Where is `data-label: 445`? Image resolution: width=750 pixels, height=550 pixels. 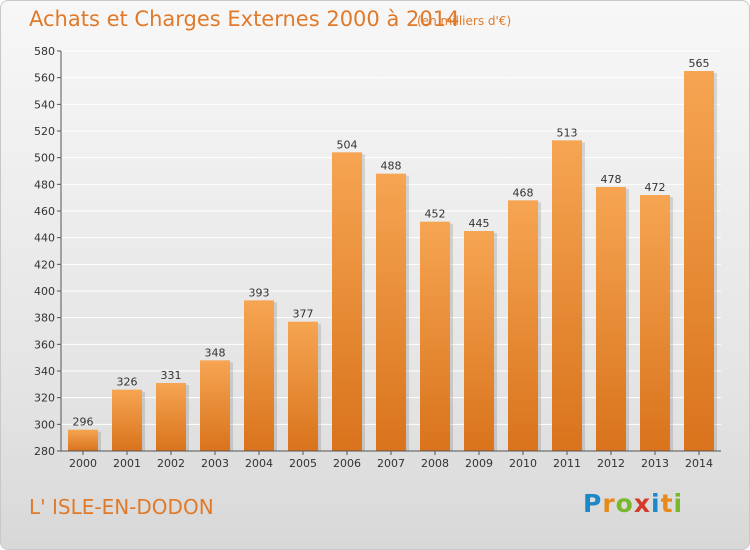
data-label: 445 is located at coordinates (479, 223).